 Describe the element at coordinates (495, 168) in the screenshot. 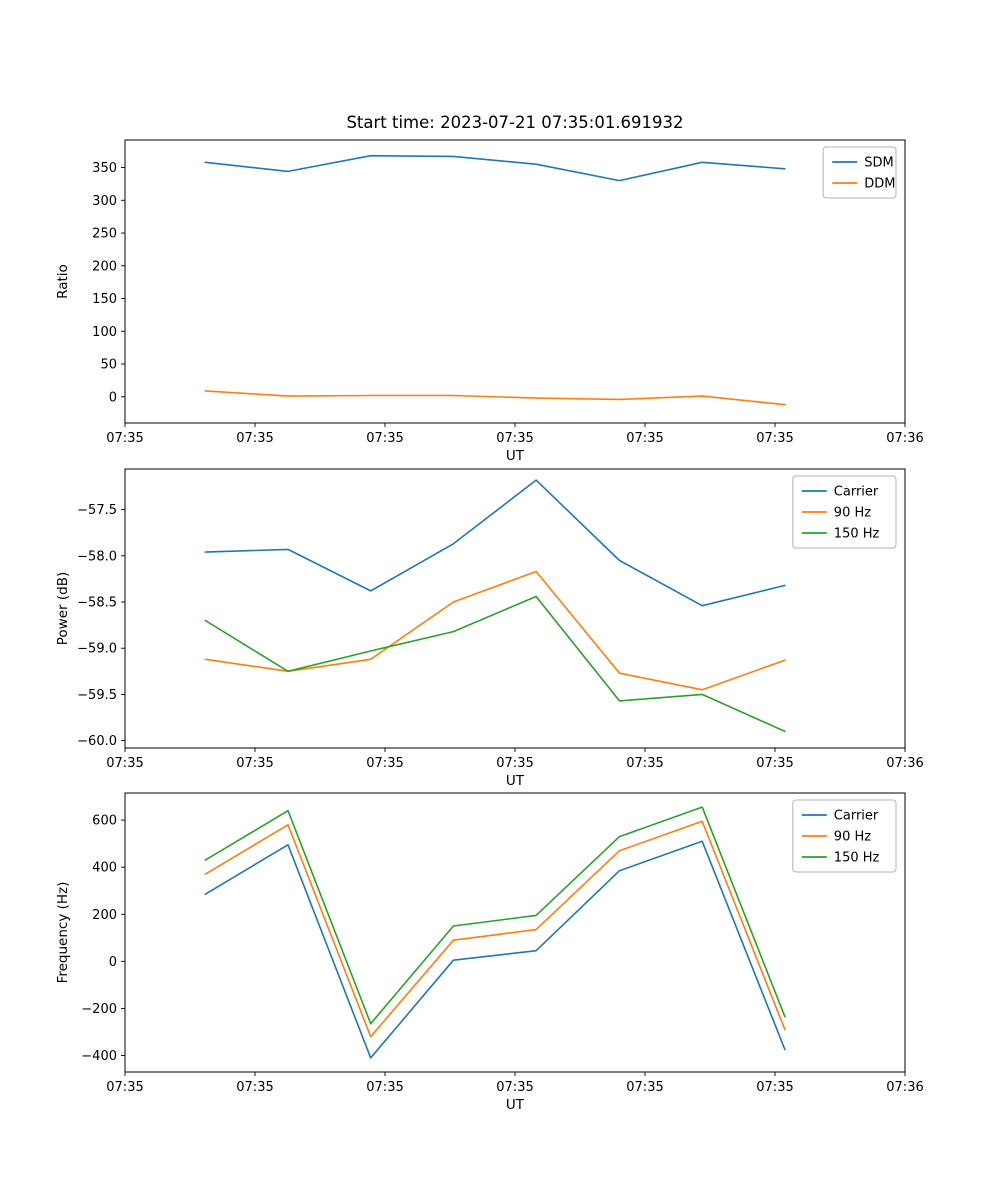

I see `series-line-sdm` at that location.